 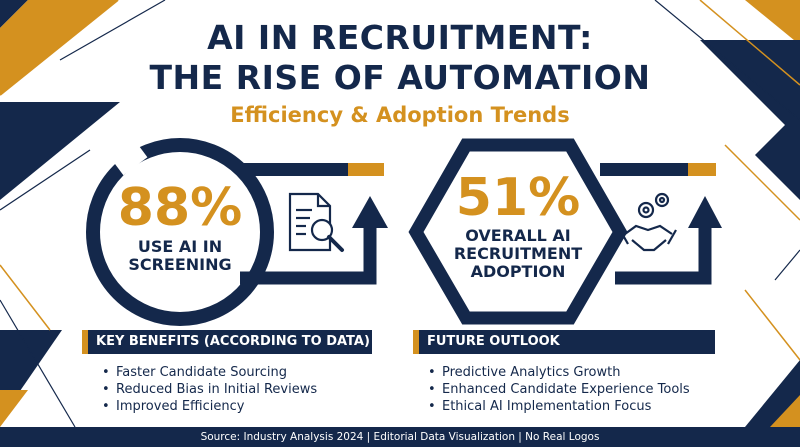 I want to click on list-item: Enhanced Candidate Experience Tools, so click(x=558, y=389).